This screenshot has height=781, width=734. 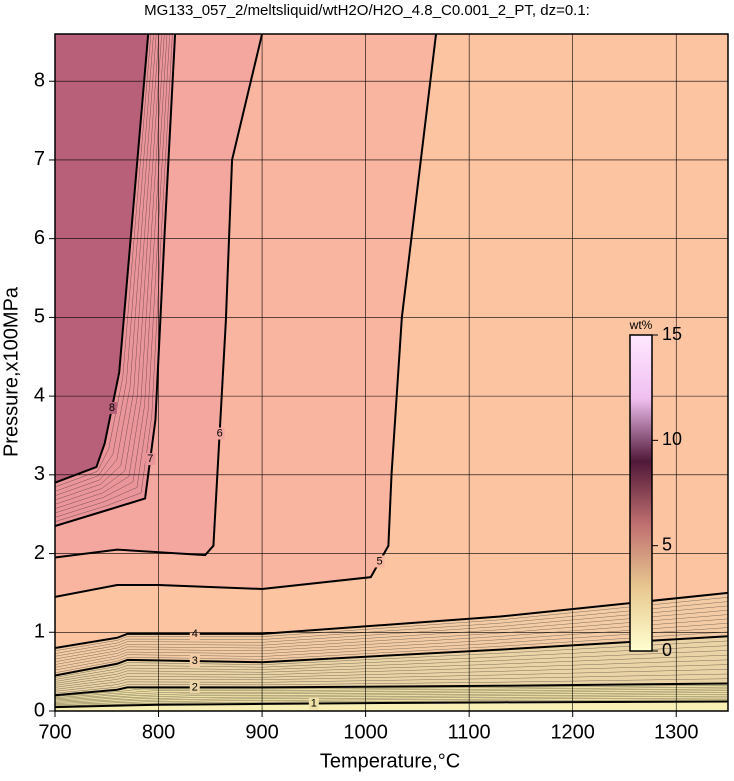 I want to click on colorbar-tick-label: 10, so click(x=672, y=439).